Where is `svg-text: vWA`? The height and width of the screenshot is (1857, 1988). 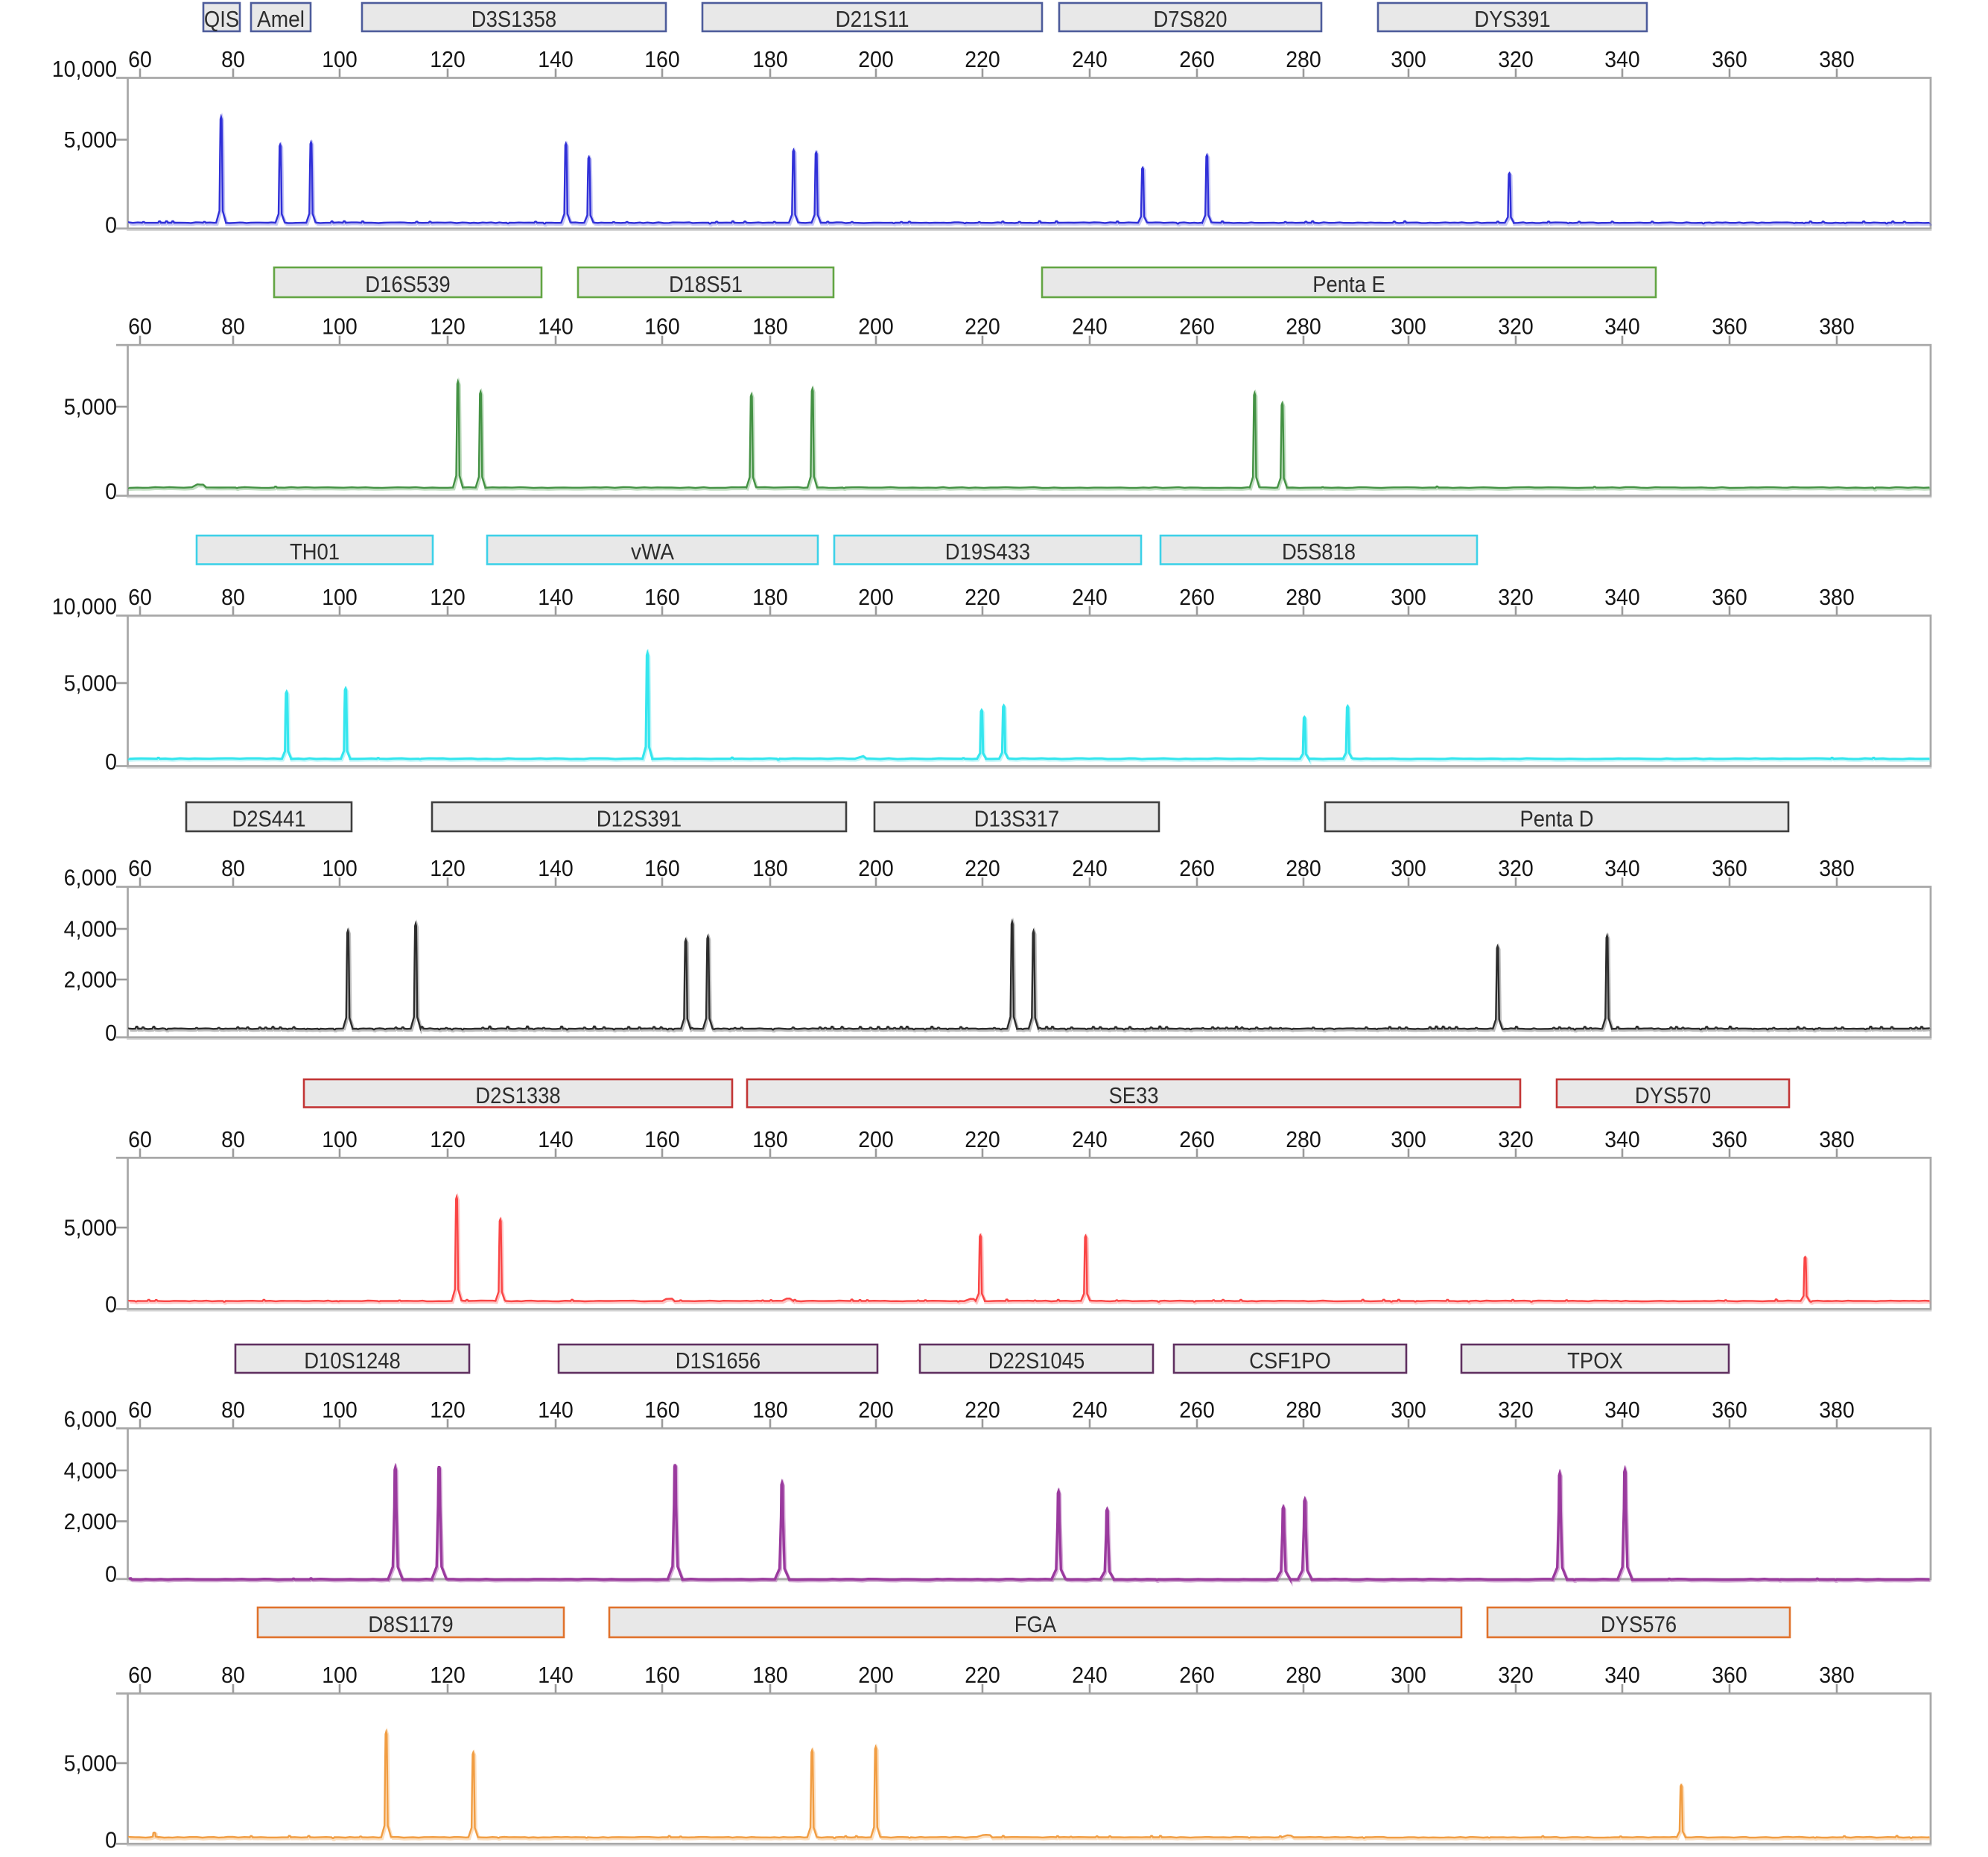 svg-text: vWA is located at coordinates (652, 552).